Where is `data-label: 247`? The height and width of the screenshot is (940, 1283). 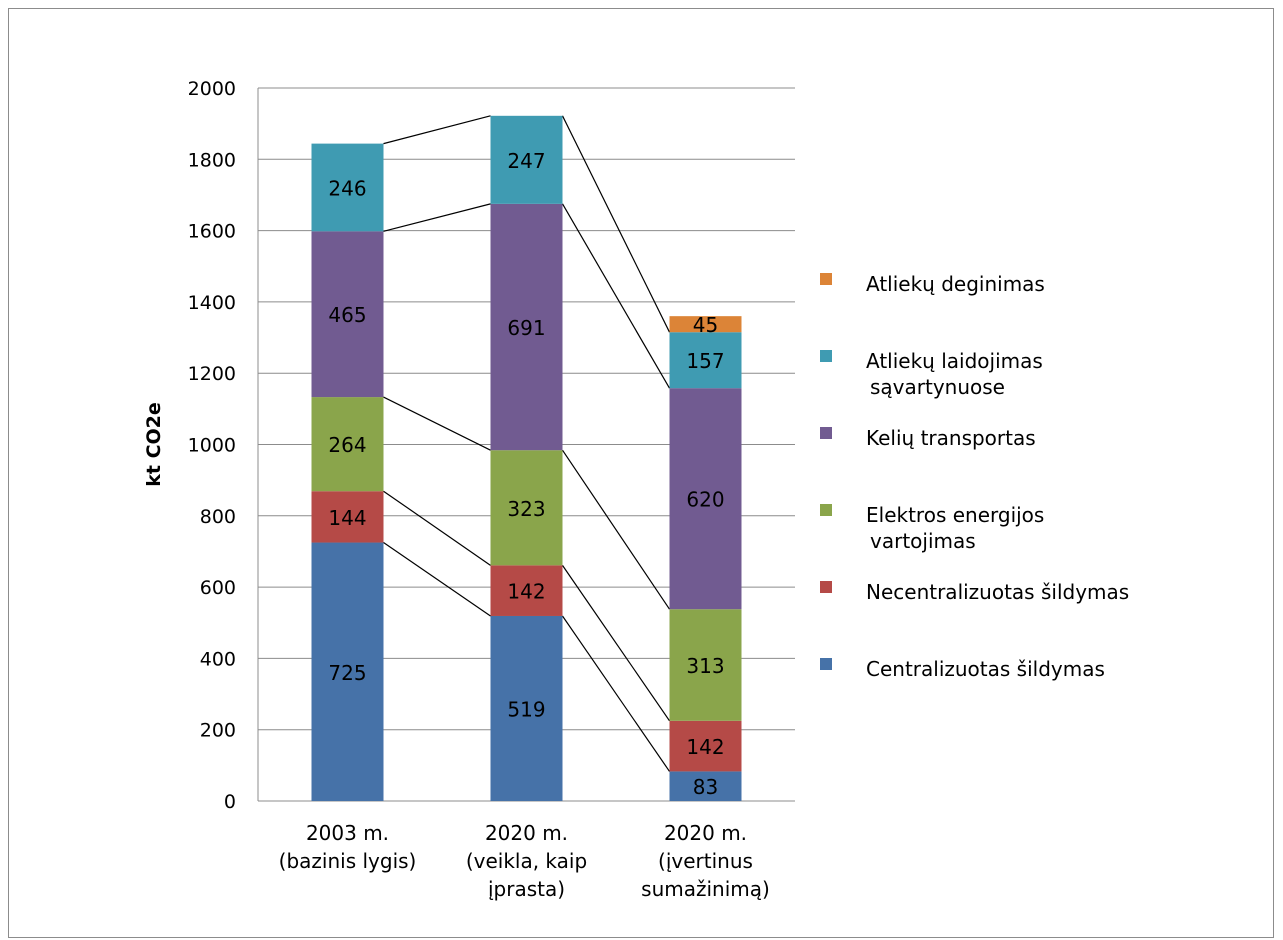 data-label: 247 is located at coordinates (526, 161).